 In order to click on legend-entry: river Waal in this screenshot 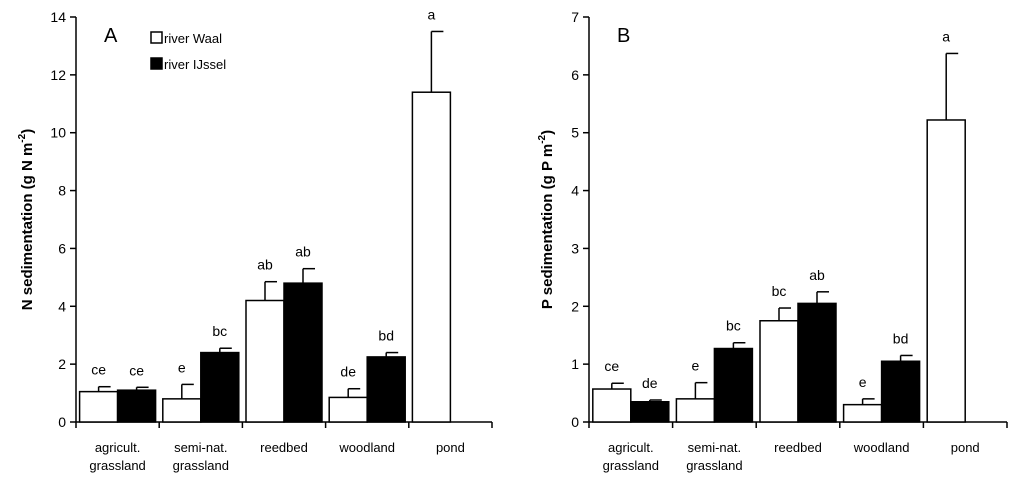, I will do `click(193, 38)`.